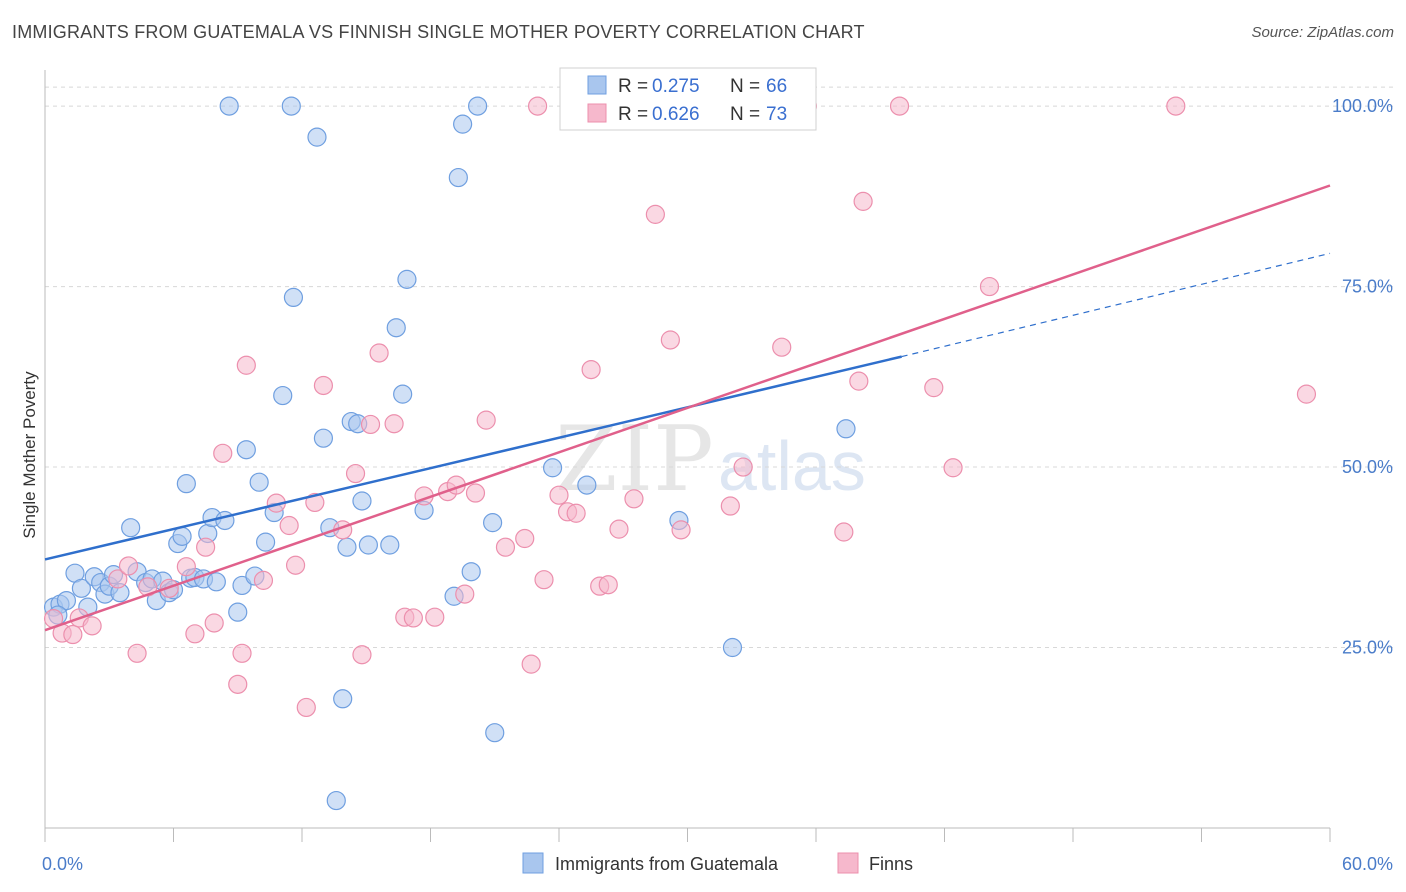 Image resolution: width=1406 pixels, height=892 pixels. I want to click on legend-n-value-2: 73, so click(776, 114).